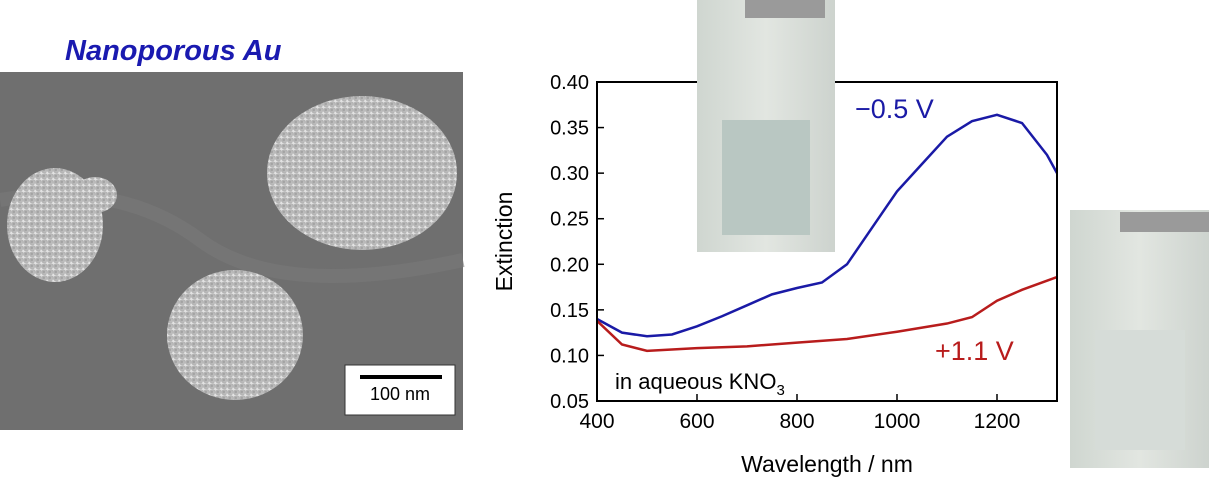  I want to click on x-tick-label: 1000, so click(897, 421).